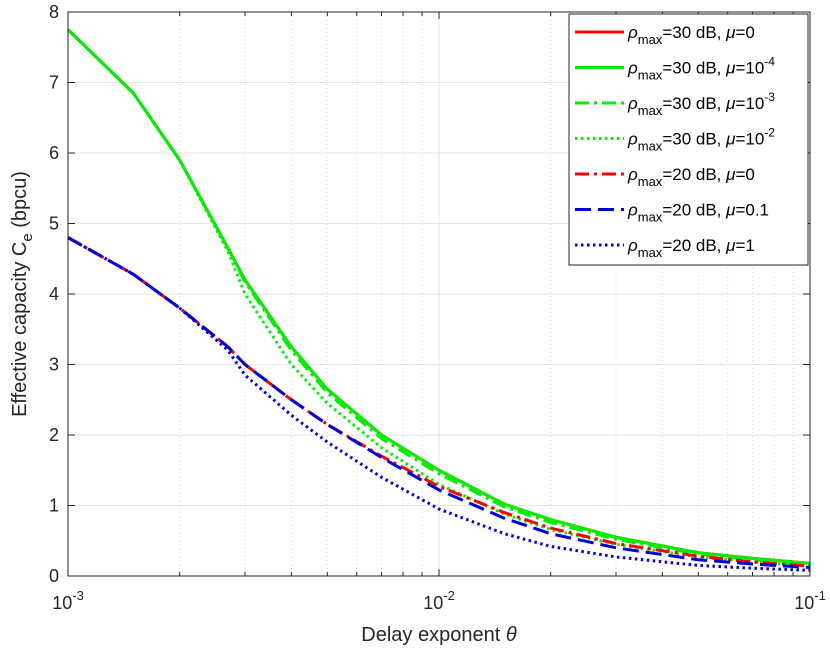 This screenshot has height=648, width=830. Describe the element at coordinates (439, 635) in the screenshot. I see `x-axis-label: Delay exponent θ` at that location.